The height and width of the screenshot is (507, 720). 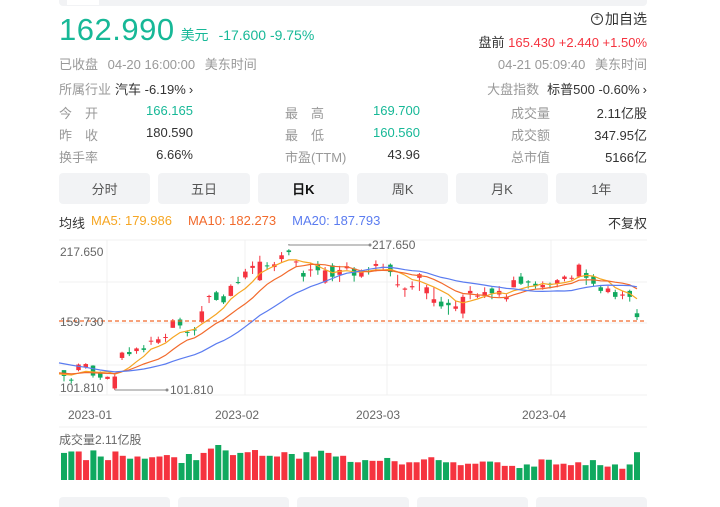 I want to click on svg-text: 2023-01, so click(x=90, y=415).